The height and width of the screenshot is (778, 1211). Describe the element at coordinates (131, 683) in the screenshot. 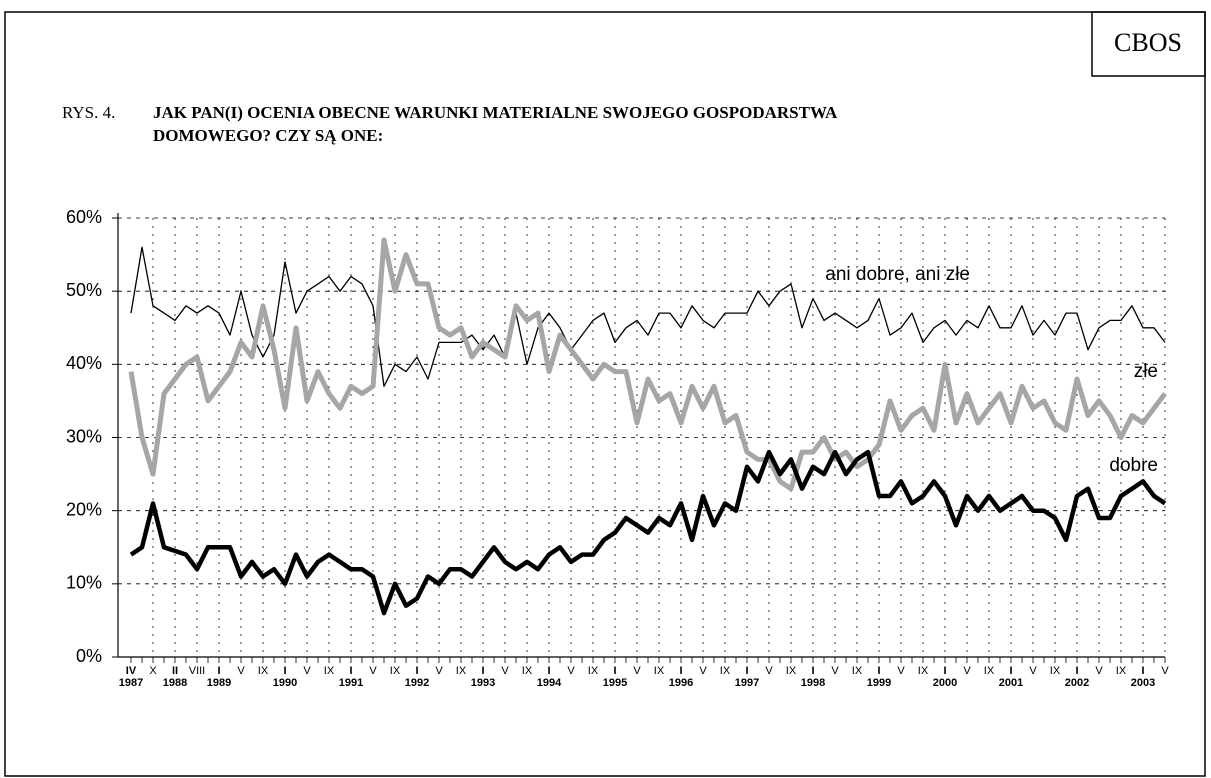

I see `year-label: 1987` at that location.